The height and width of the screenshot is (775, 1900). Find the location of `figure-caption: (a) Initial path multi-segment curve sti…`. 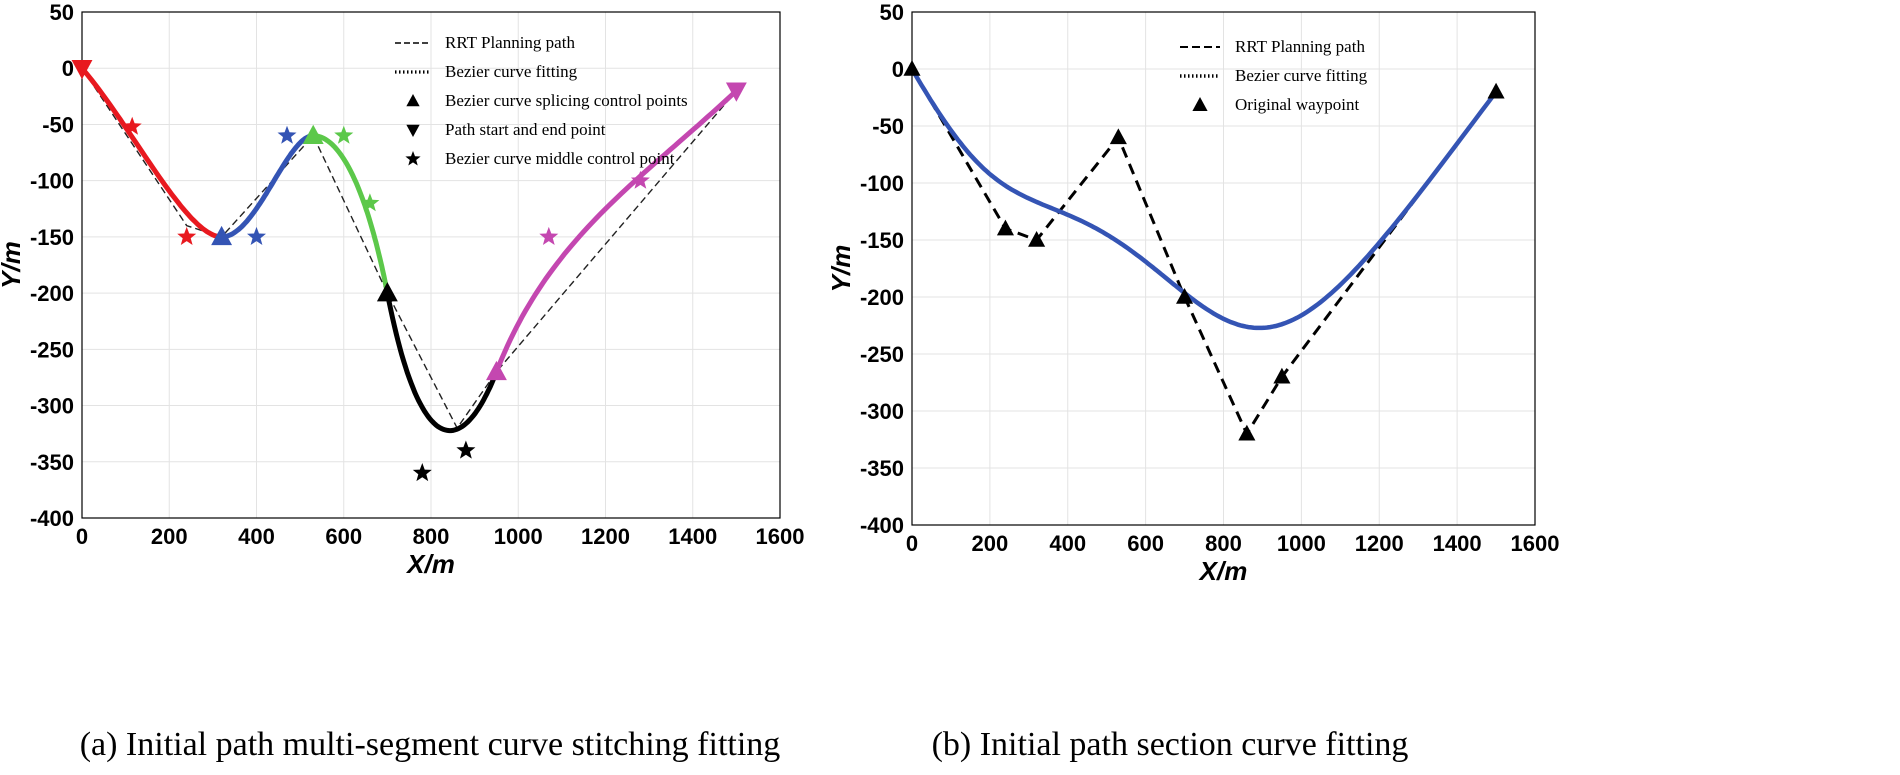

figure-caption: (a) Initial path multi-segment curve sti… is located at coordinates (430, 744).